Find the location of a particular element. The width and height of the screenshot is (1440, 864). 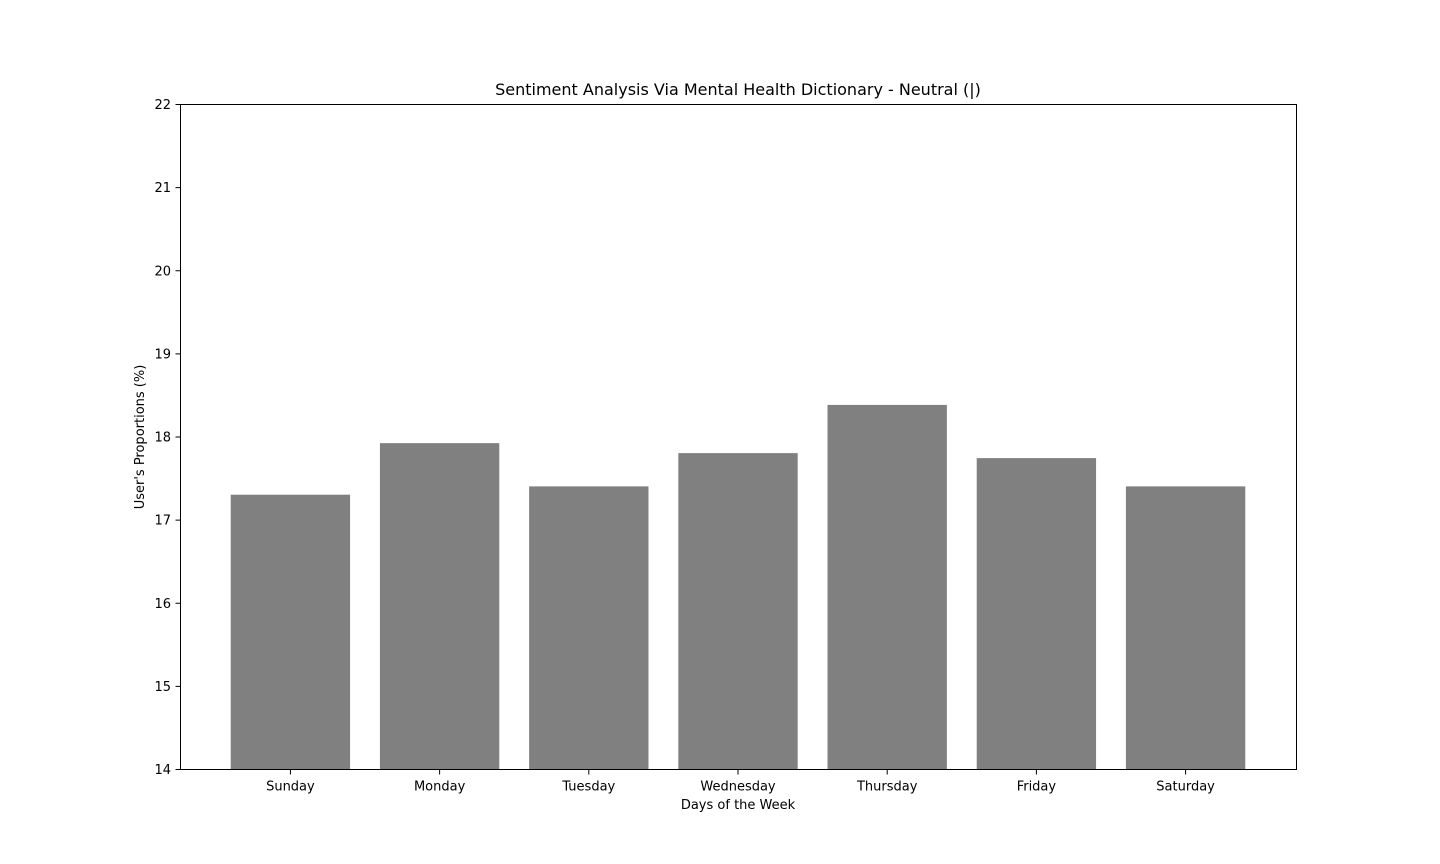

bar-monday is located at coordinates (439, 606).